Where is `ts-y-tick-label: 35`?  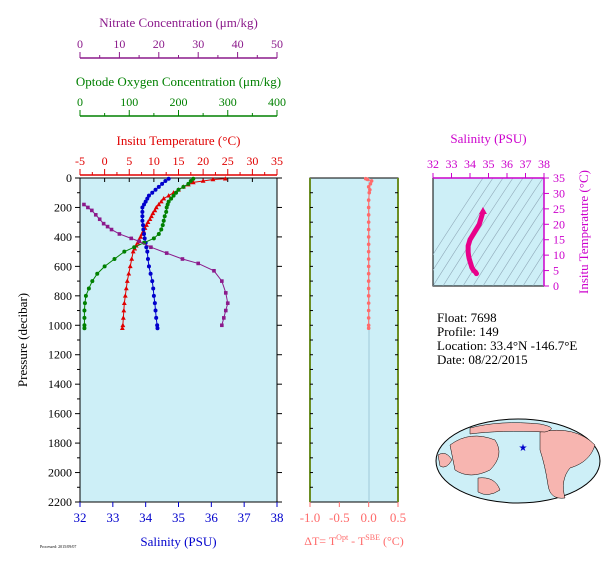 ts-y-tick-label: 35 is located at coordinates (559, 178).